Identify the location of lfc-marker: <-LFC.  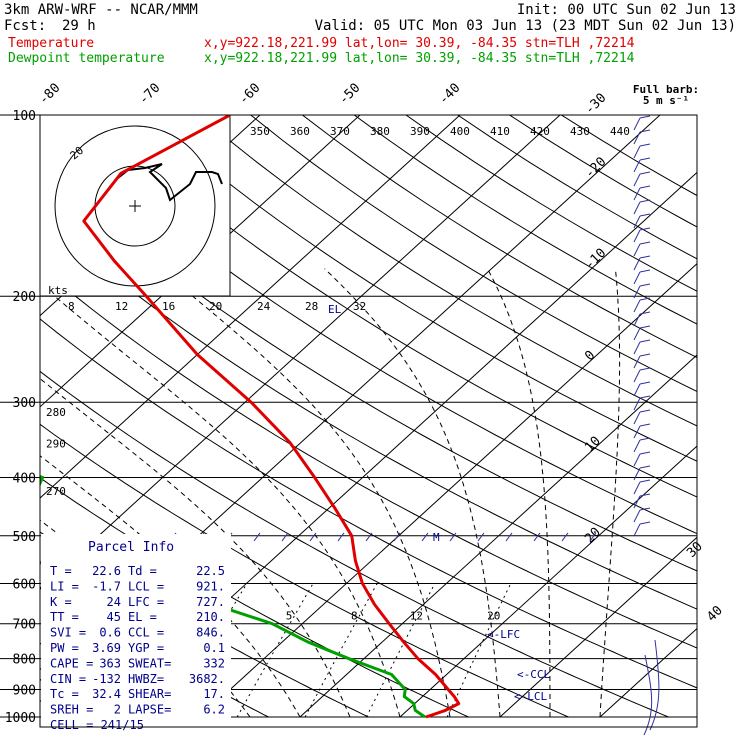
(503, 634).